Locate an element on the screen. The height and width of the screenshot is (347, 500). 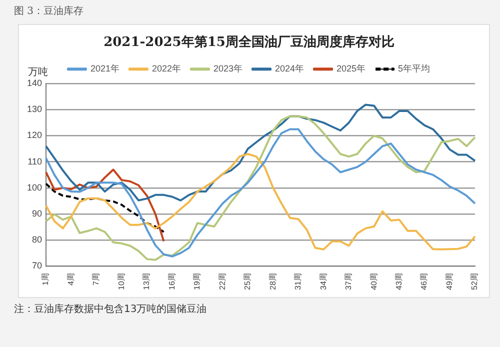
caption: 图 3：豆油库存 is located at coordinates (49, 11).